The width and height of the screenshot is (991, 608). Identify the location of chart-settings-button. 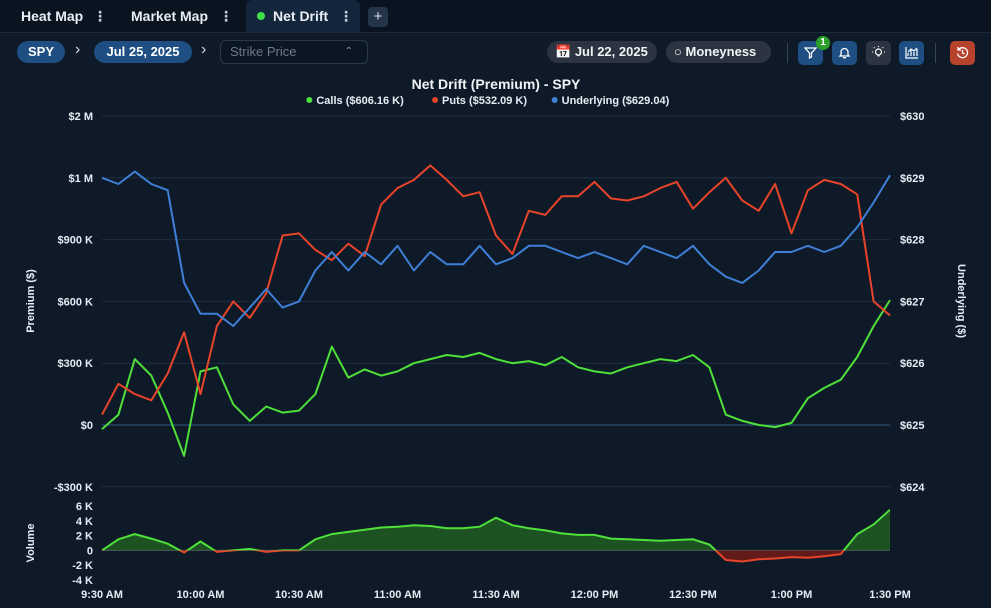
(911, 53).